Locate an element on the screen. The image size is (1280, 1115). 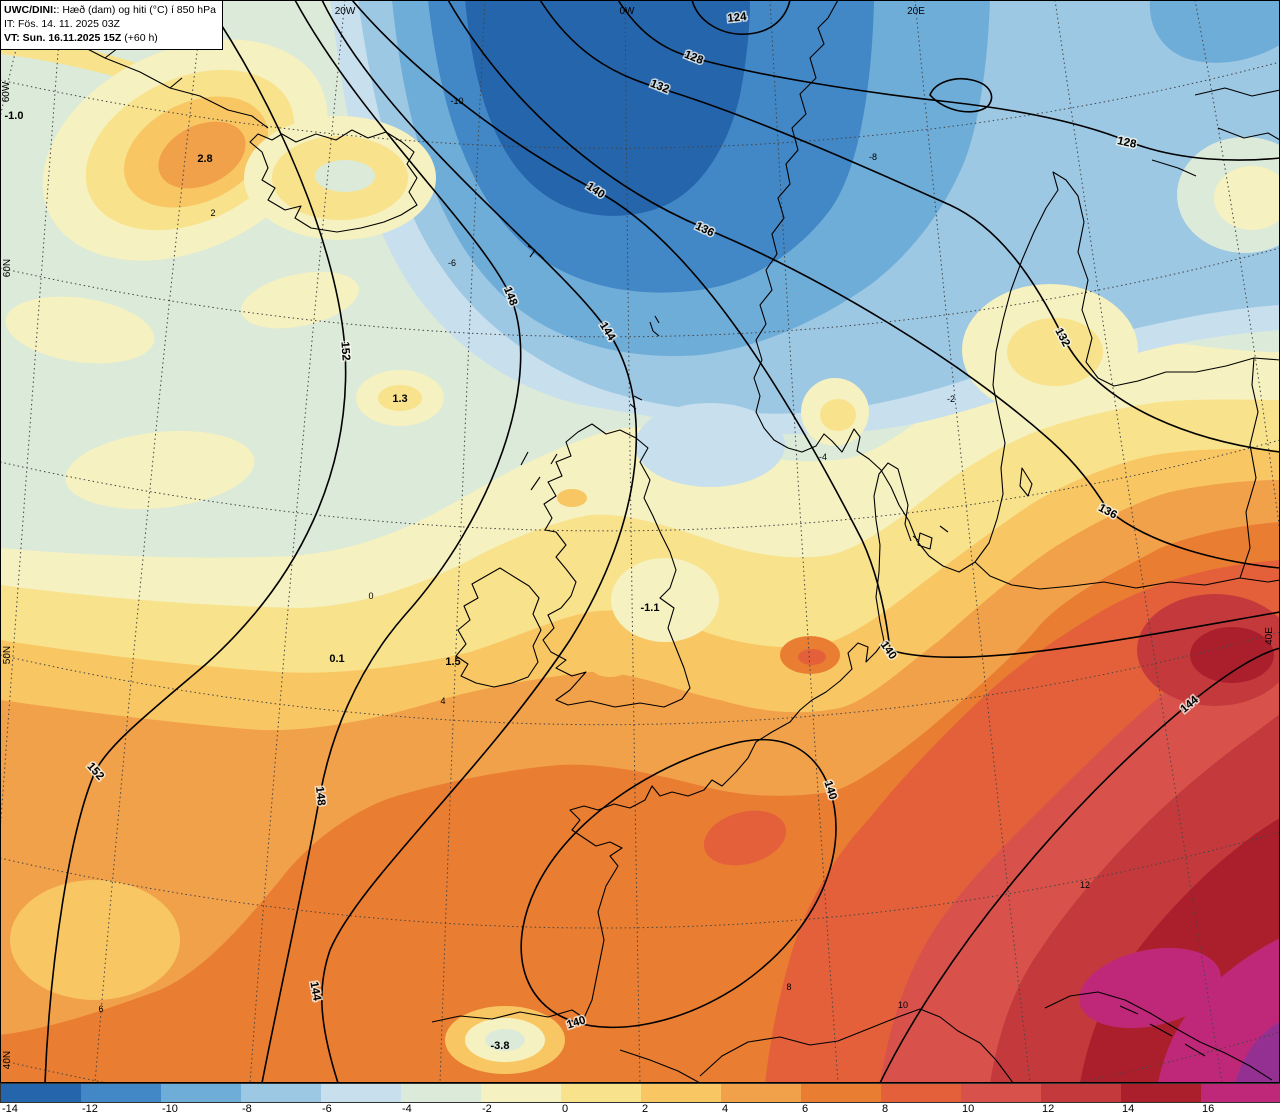
graticule-label-60w: 60W is located at coordinates (6, 91).